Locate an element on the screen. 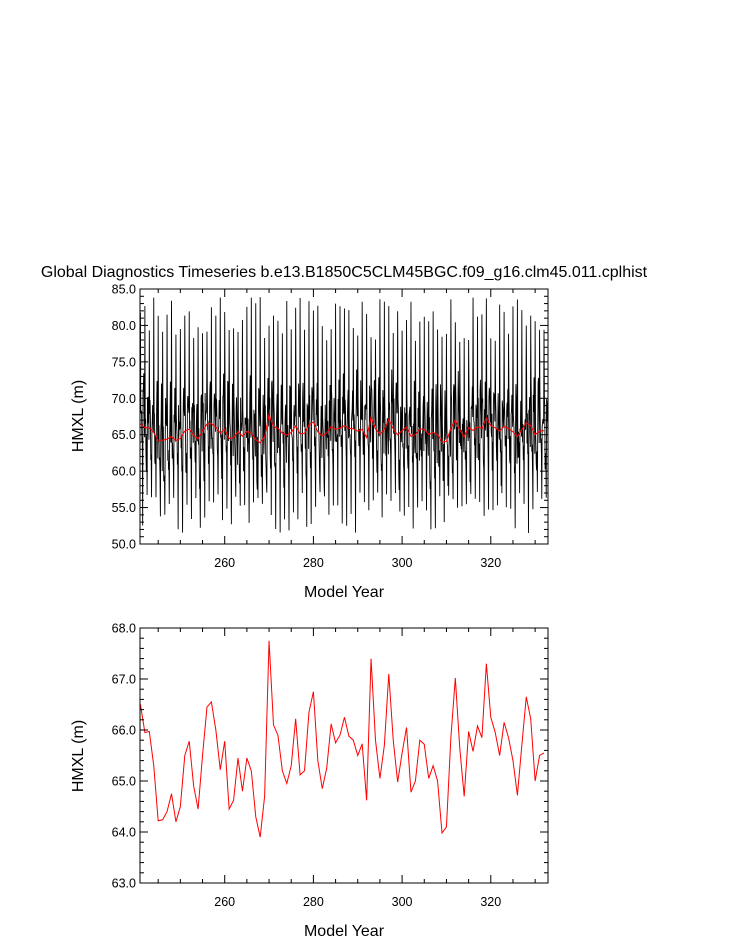 The image size is (733, 945). y-tick-label: 66.0 is located at coordinates (124, 731).